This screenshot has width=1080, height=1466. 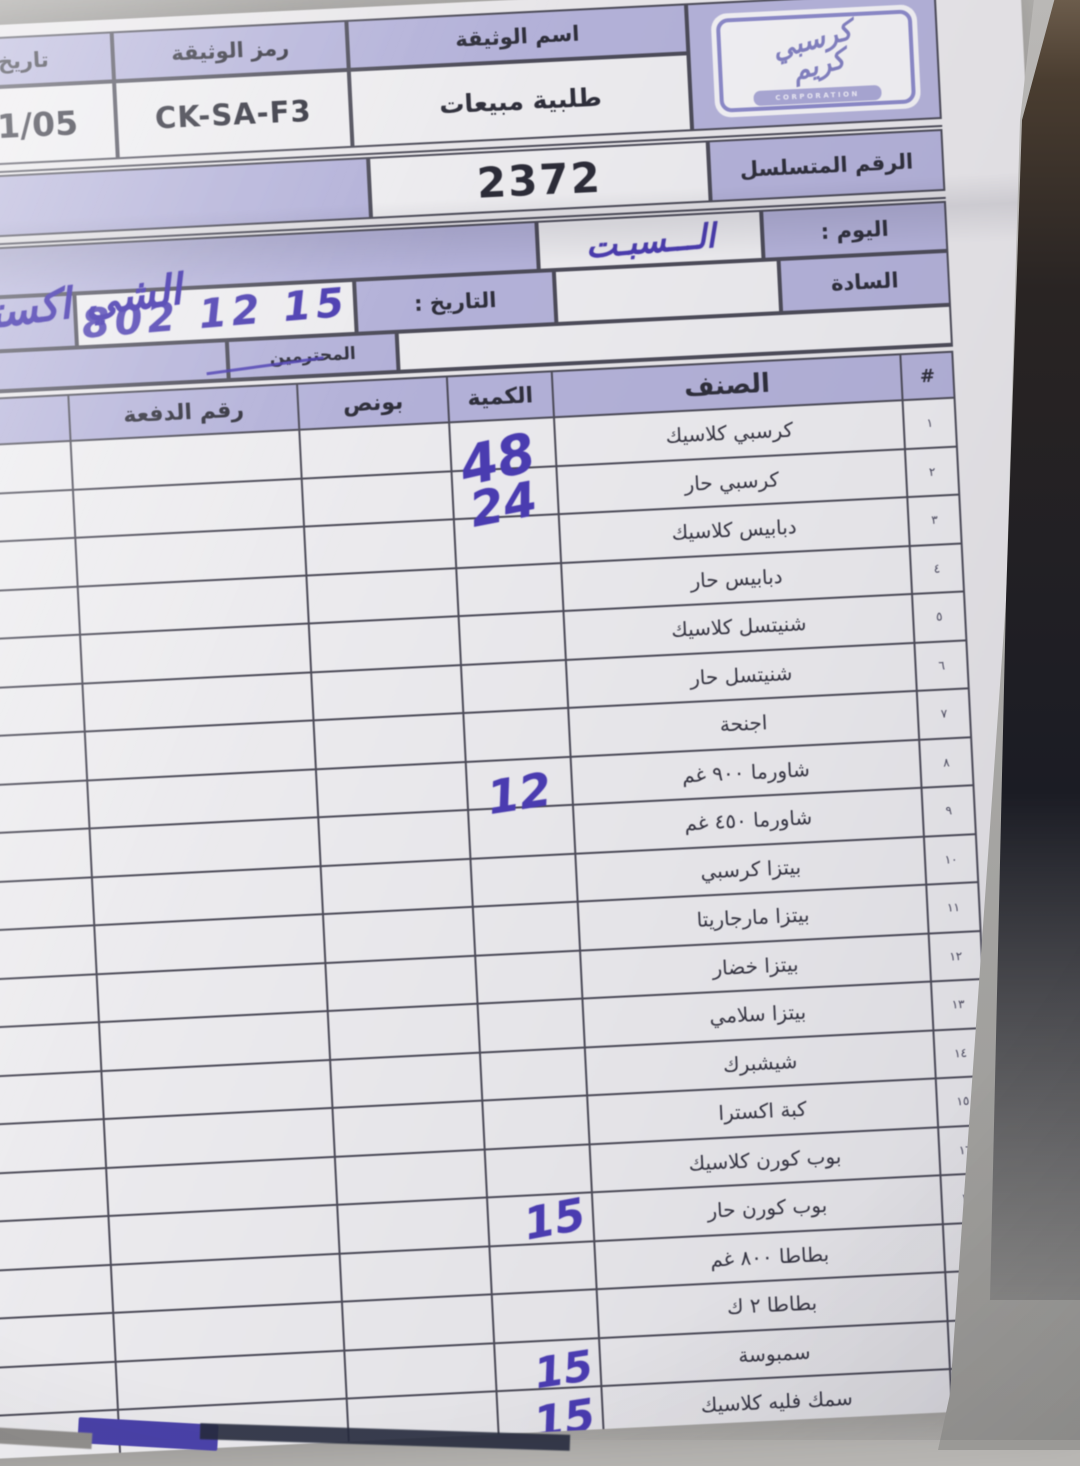 What do you see at coordinates (948, 811) in the screenshot?
I see `row-number-cell: ٩` at bounding box center [948, 811].